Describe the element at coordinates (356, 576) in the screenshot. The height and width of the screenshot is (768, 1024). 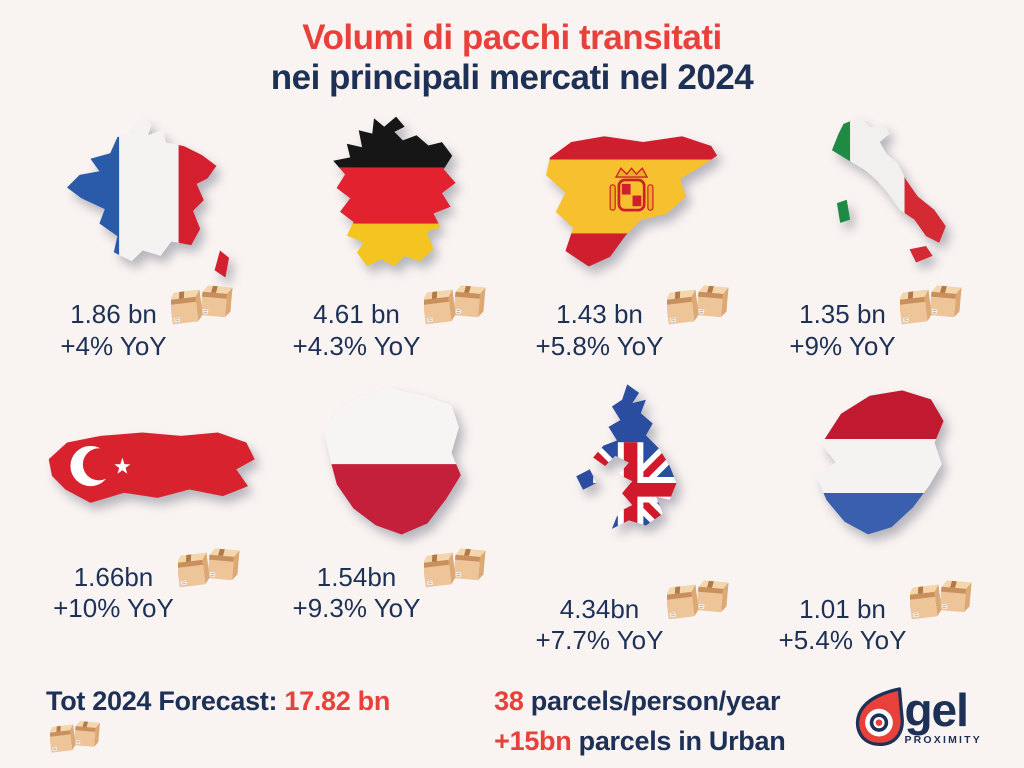
I see `poland-parcel-volume: 1.54bn` at that location.